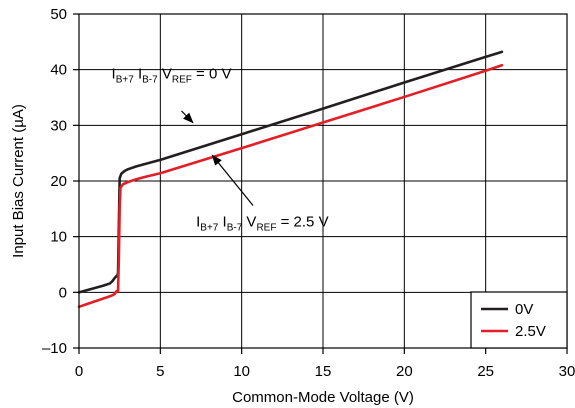 The image size is (575, 408). Describe the element at coordinates (58, 181) in the screenshot. I see `y-tick-label: 20` at that location.